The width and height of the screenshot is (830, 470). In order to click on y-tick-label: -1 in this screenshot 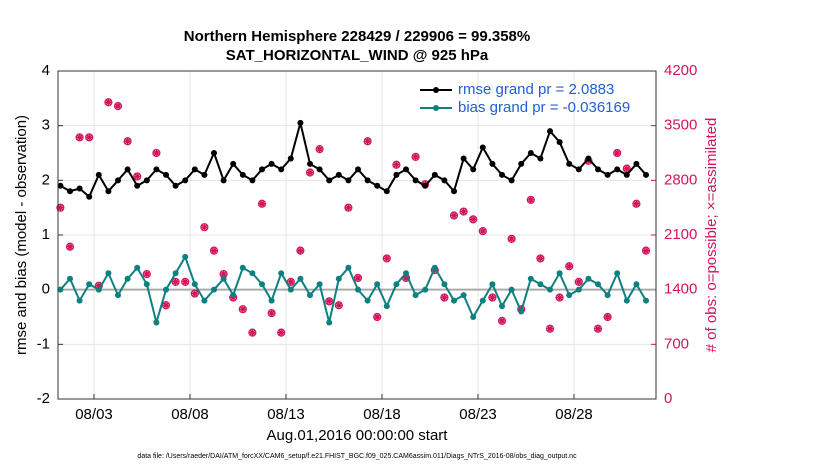, I will do `click(43, 343)`.